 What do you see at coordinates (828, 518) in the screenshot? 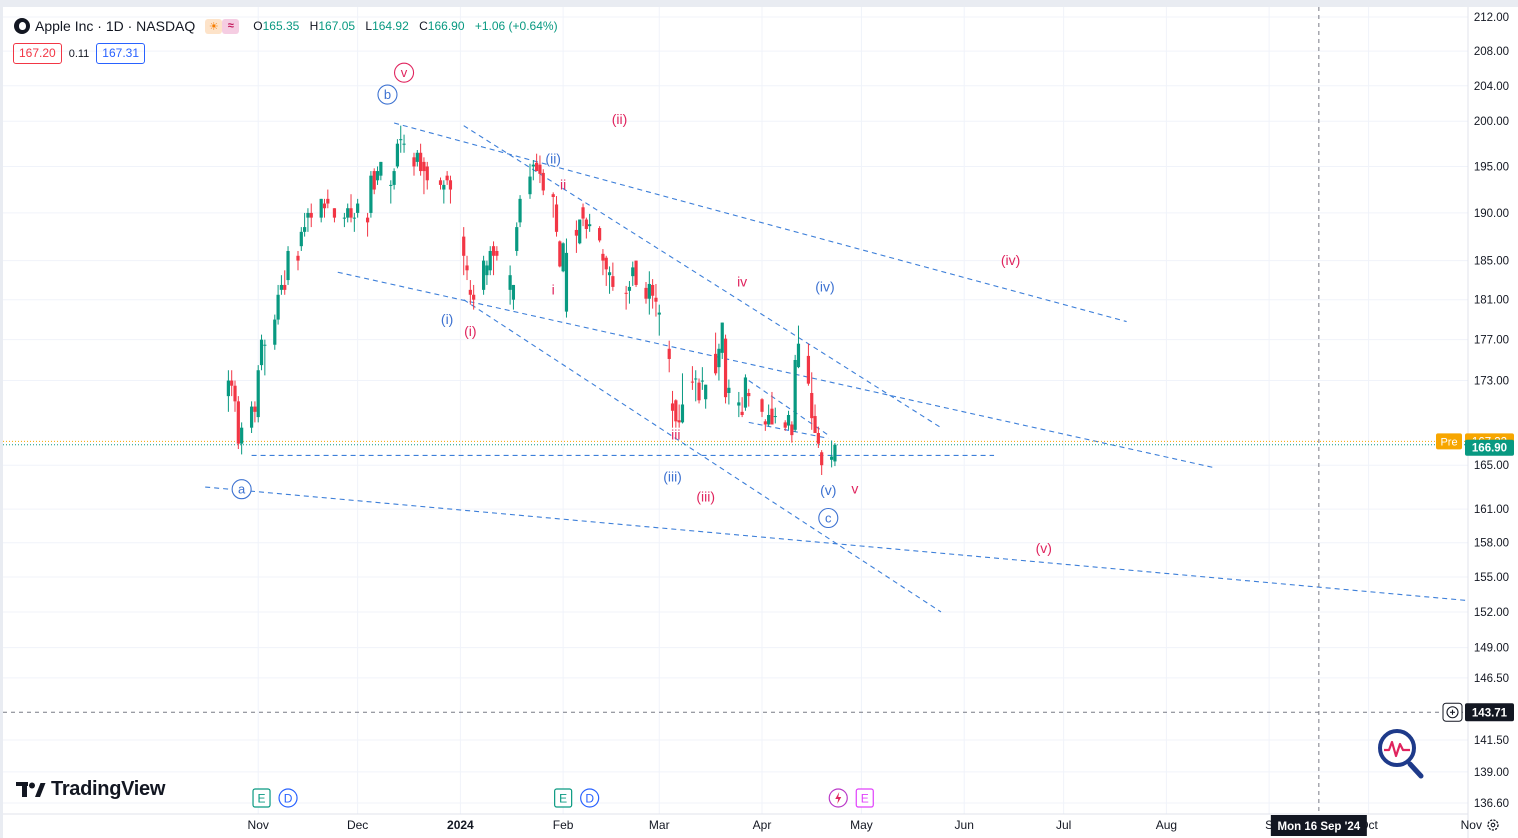
I see `wave-label: c` at bounding box center [828, 518].